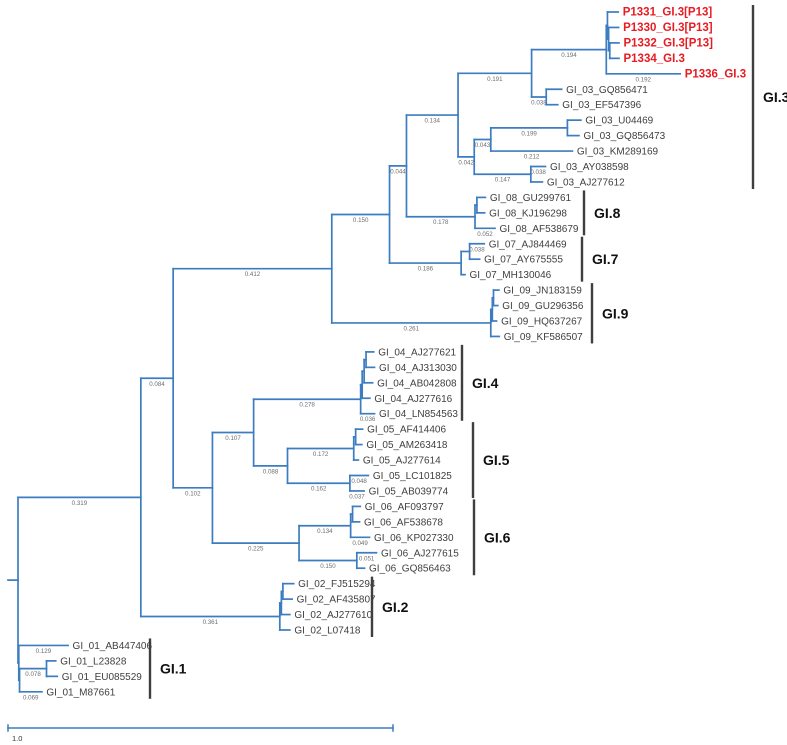 The height and width of the screenshot is (745, 787). What do you see at coordinates (618, 152) in the screenshot?
I see `taxon-label: GI_03_KM289169` at bounding box center [618, 152].